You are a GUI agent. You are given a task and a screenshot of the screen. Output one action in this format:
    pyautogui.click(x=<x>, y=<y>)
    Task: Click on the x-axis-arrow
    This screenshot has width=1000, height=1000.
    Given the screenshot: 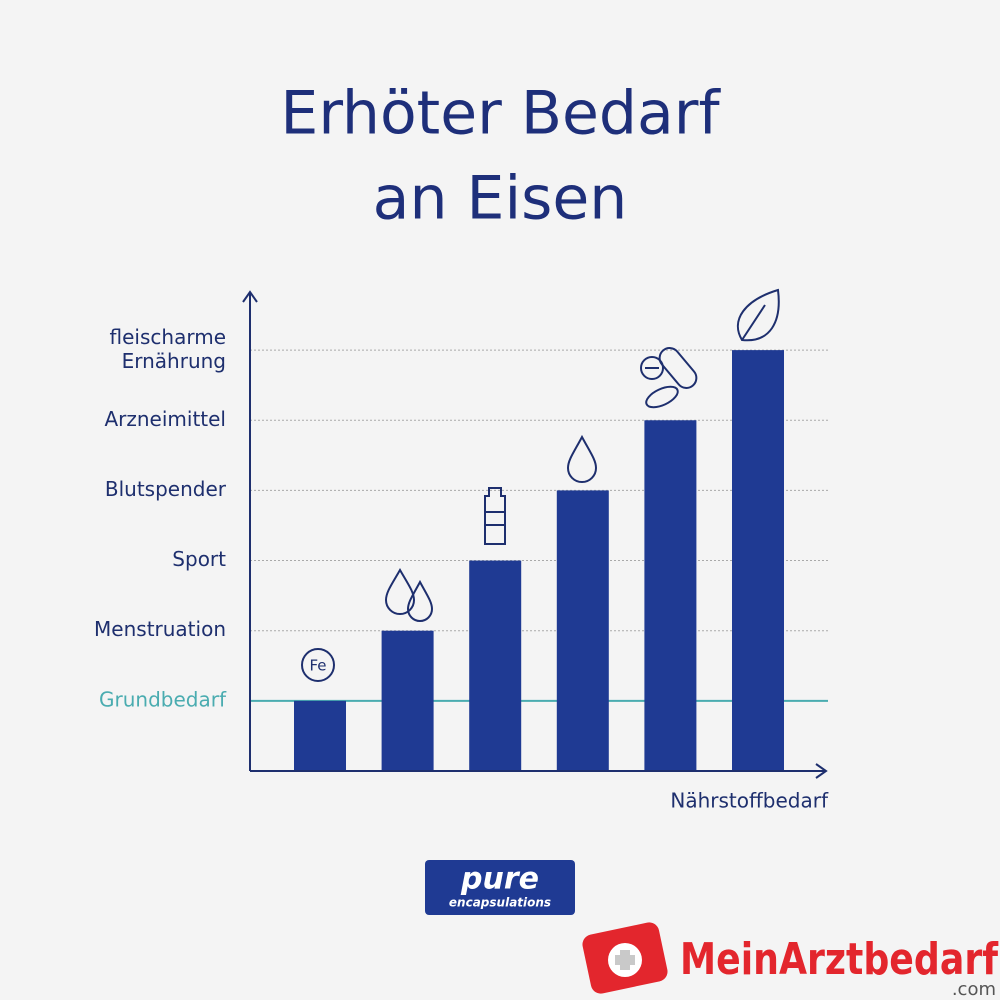 What is the action you would take?
    pyautogui.click(x=821, y=771)
    